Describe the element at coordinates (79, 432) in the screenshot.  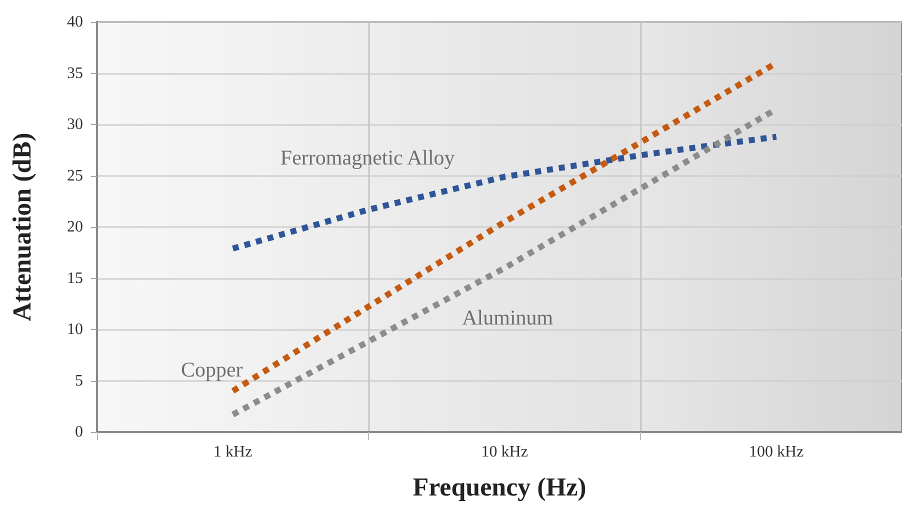
I see `y-tick-label: 0` at that location.